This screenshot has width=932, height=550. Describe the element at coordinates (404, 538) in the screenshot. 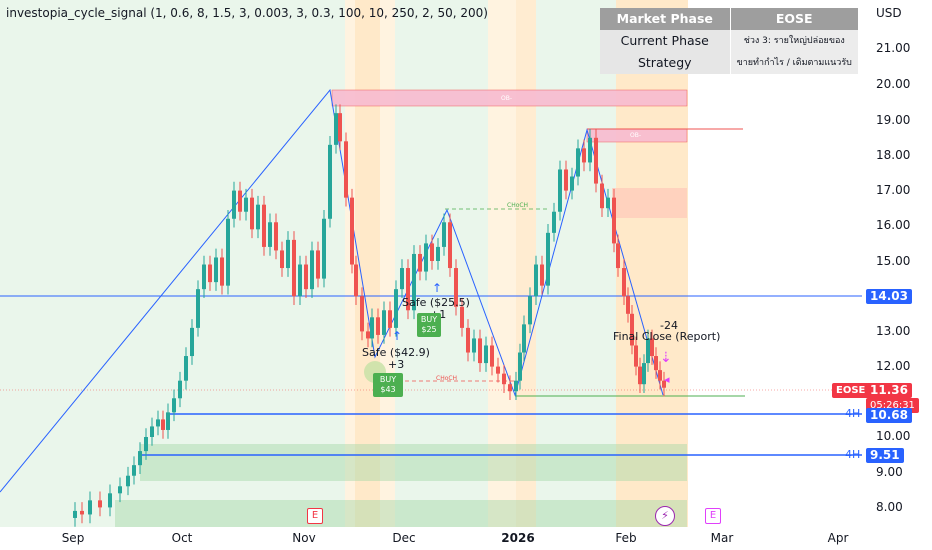

I see `time-label: Dec` at that location.